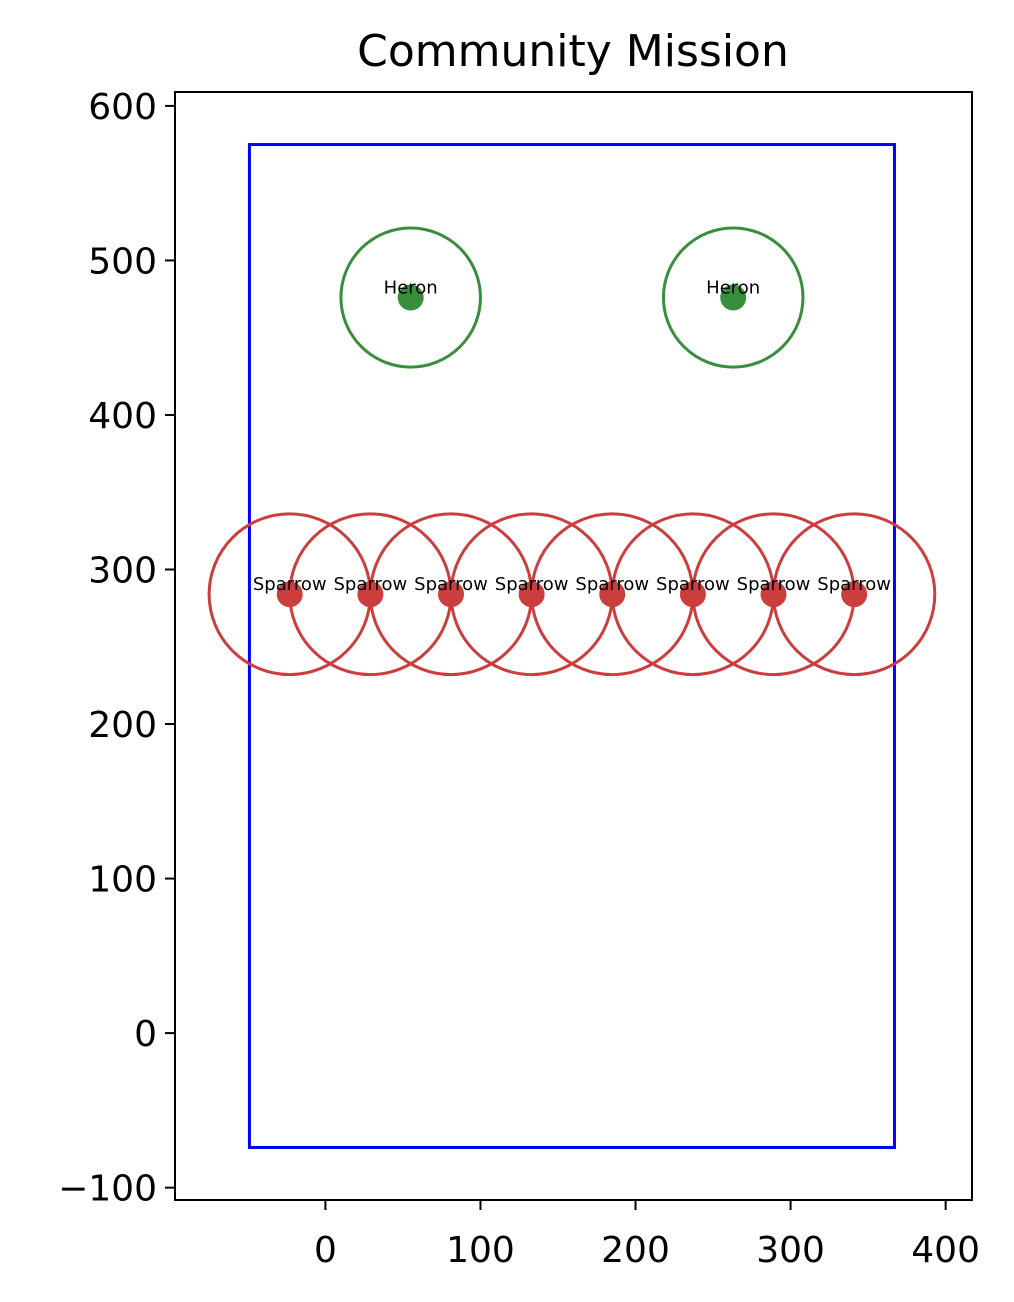 This screenshot has width=1014, height=1302. Describe the element at coordinates (122, 261) in the screenshot. I see `y-tick-label: 500` at that location.